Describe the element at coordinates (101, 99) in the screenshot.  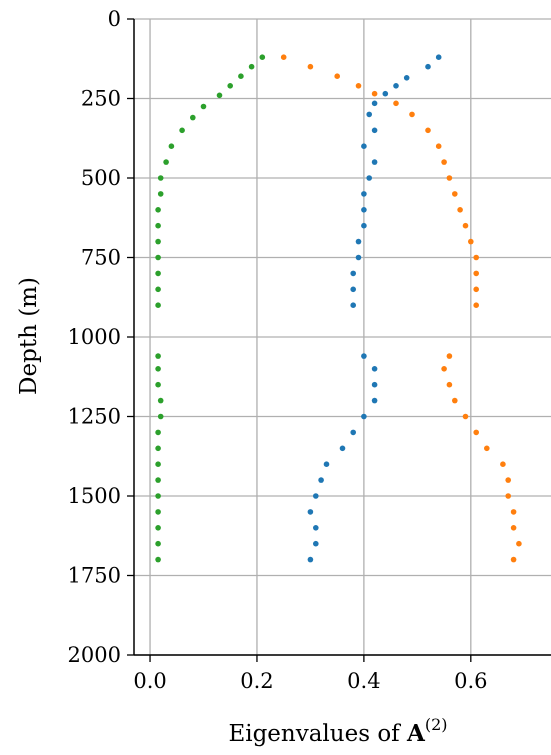
I see `y-tick-label: 250` at that location.